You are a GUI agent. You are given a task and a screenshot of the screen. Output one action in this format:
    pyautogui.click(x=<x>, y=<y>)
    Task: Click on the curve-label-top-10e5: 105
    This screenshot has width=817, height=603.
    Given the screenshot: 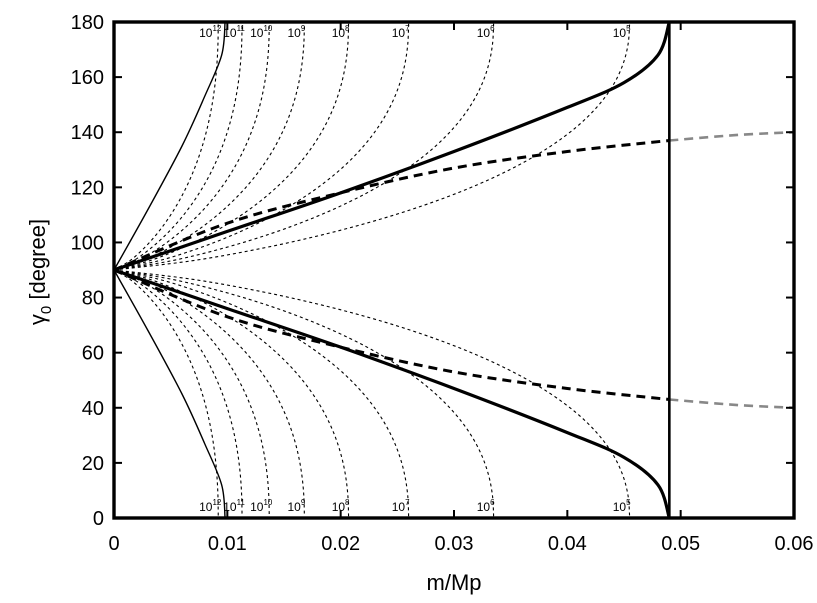 What is the action you would take?
    pyautogui.click(x=622, y=32)
    